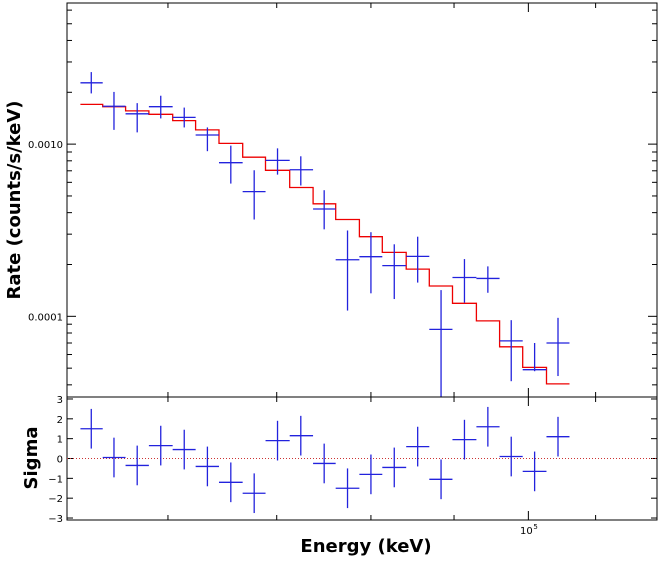 The image size is (664, 562). What do you see at coordinates (45, 317) in the screenshot?
I see `spectrum-ytick-label: 0.0001` at bounding box center [45, 317].